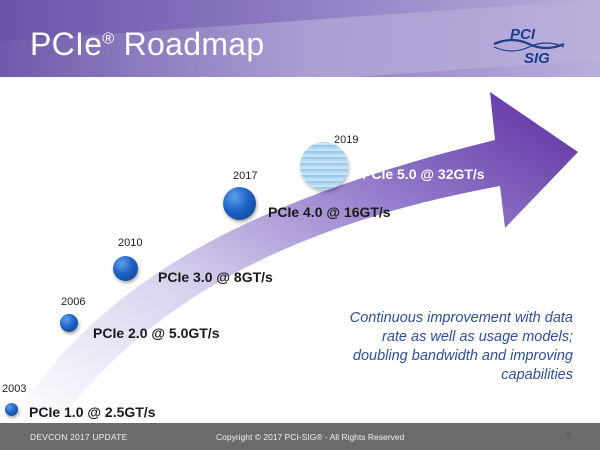  Describe the element at coordinates (245, 176) in the screenshot. I see `milestone-year-4: 2017` at that location.